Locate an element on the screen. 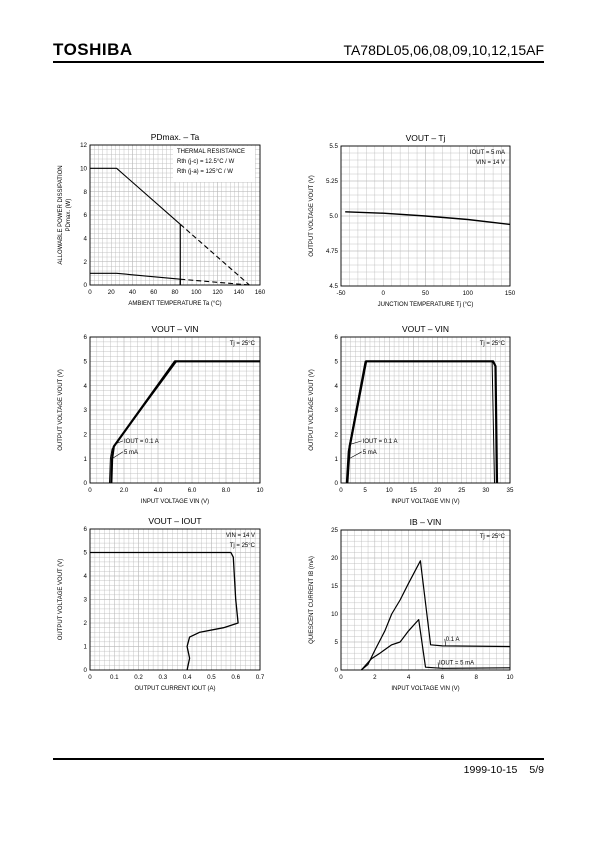 The height and width of the screenshot is (842, 595). x-tick-label: 0.5 is located at coordinates (211, 677).